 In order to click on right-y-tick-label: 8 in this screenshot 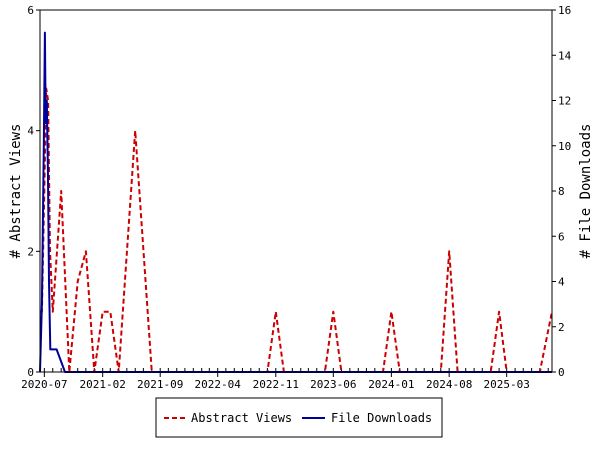, I will do `click(561, 191)`.